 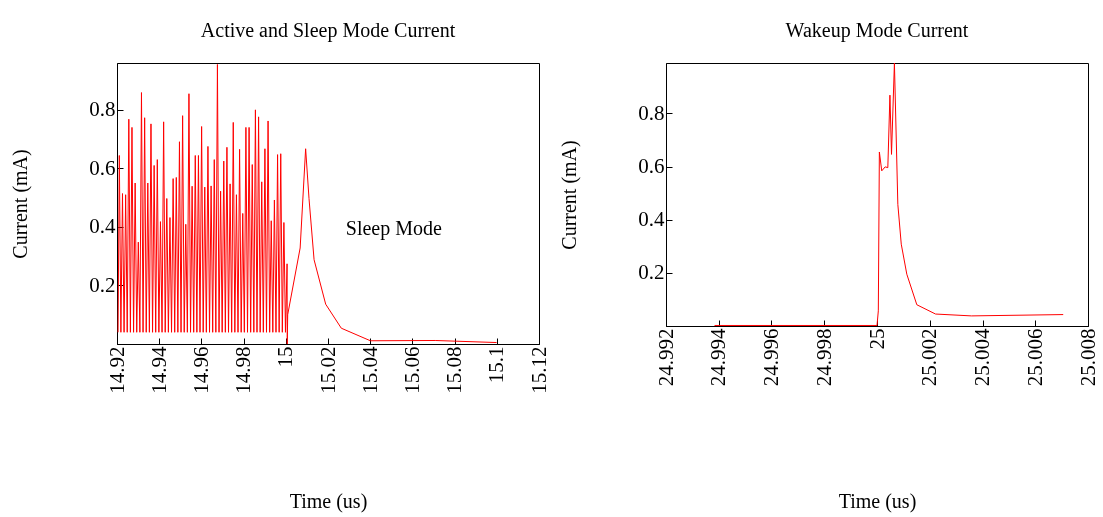 I want to click on x-tick-label: 25.006, so click(x=1034, y=357).